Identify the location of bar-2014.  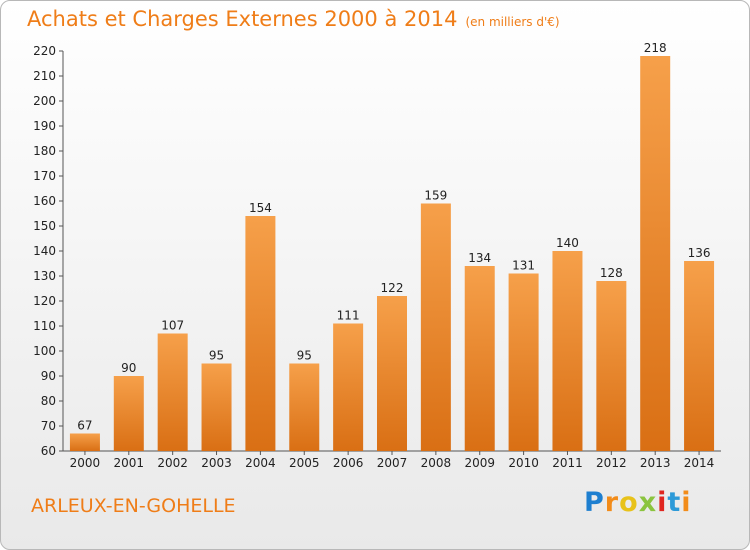
(699, 356).